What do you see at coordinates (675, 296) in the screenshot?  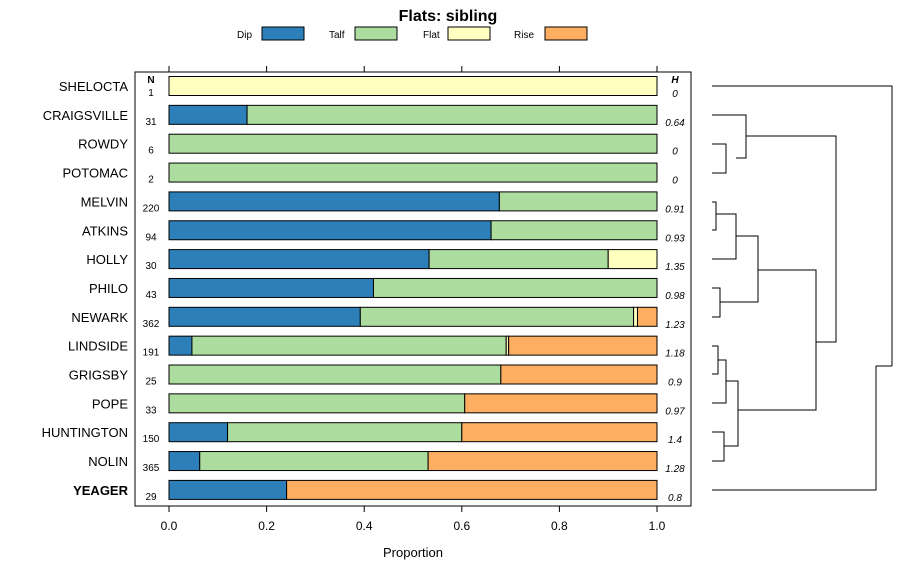 I see `h-value: 0.98` at bounding box center [675, 296].